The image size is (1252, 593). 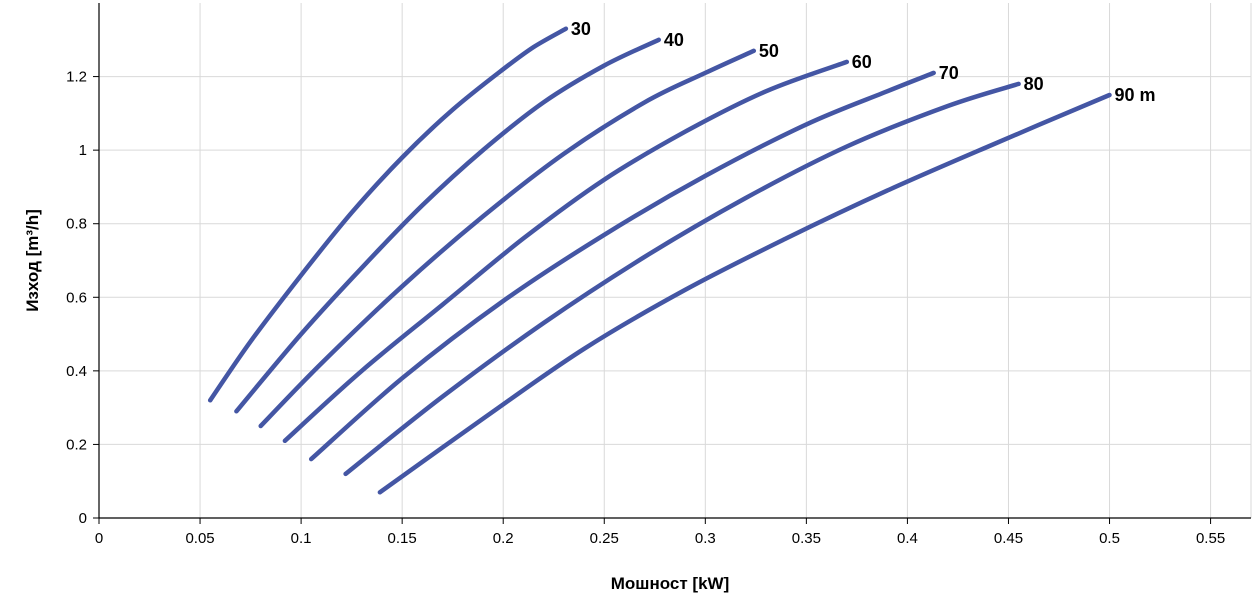 What do you see at coordinates (76, 77) in the screenshot?
I see `y-tick-label: 1.2` at bounding box center [76, 77].